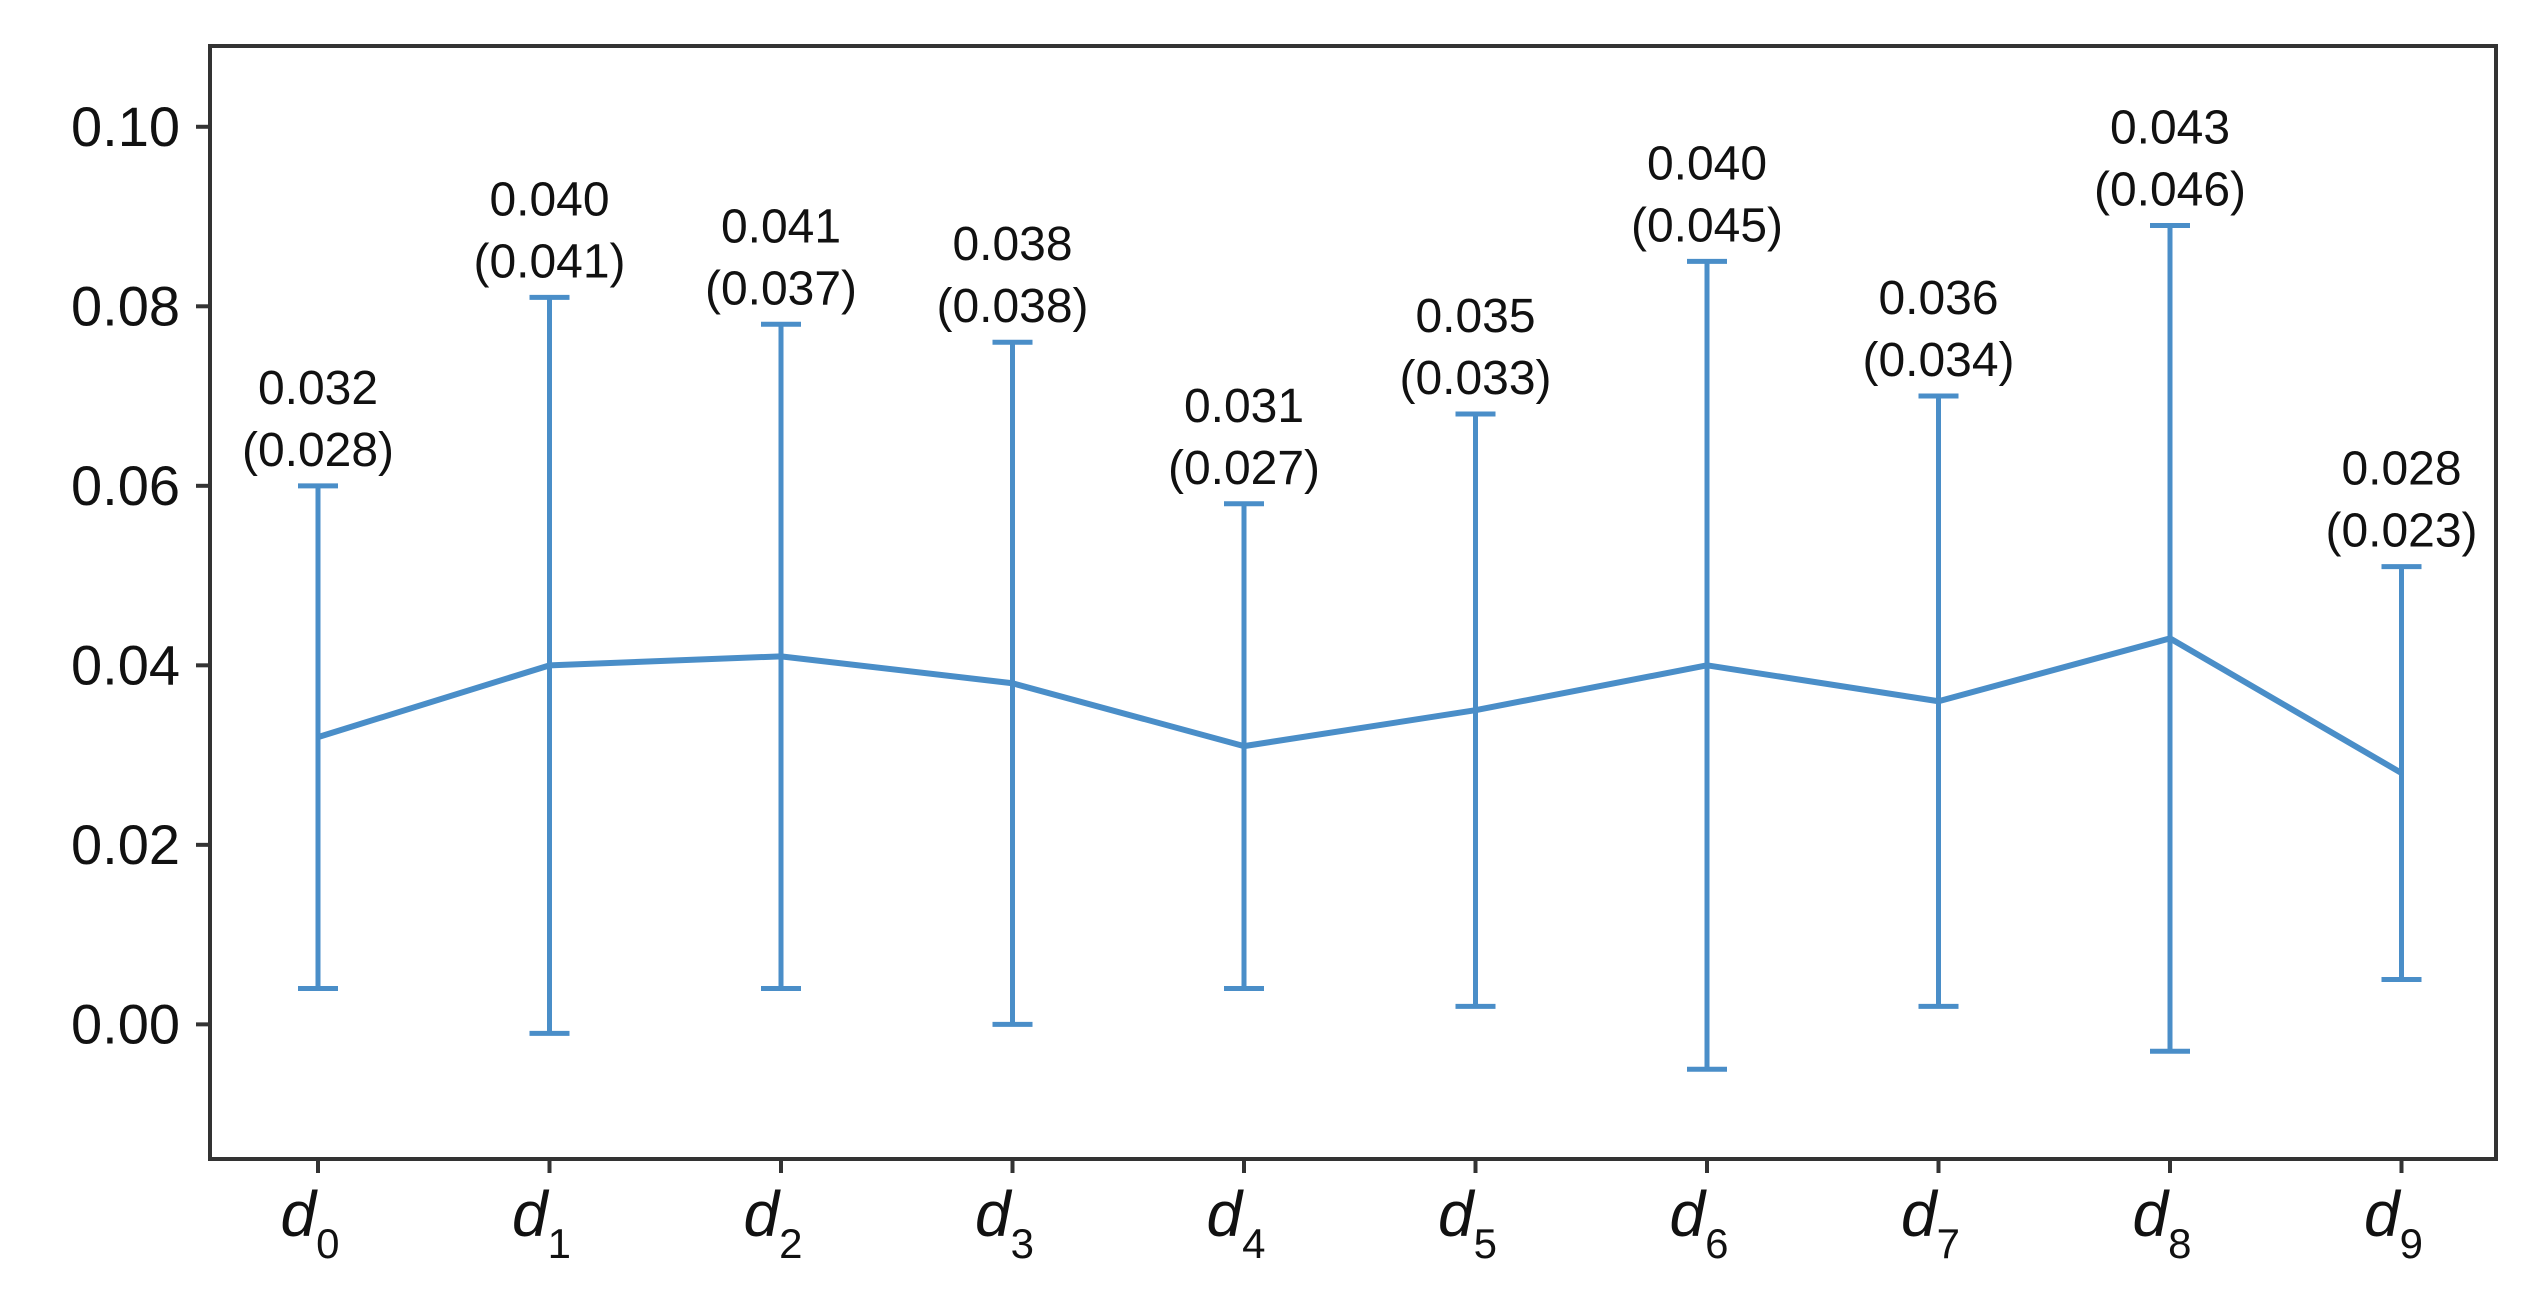 The image size is (2523, 1296). I want to click on data-label-mean: 0.028, so click(2401, 469).